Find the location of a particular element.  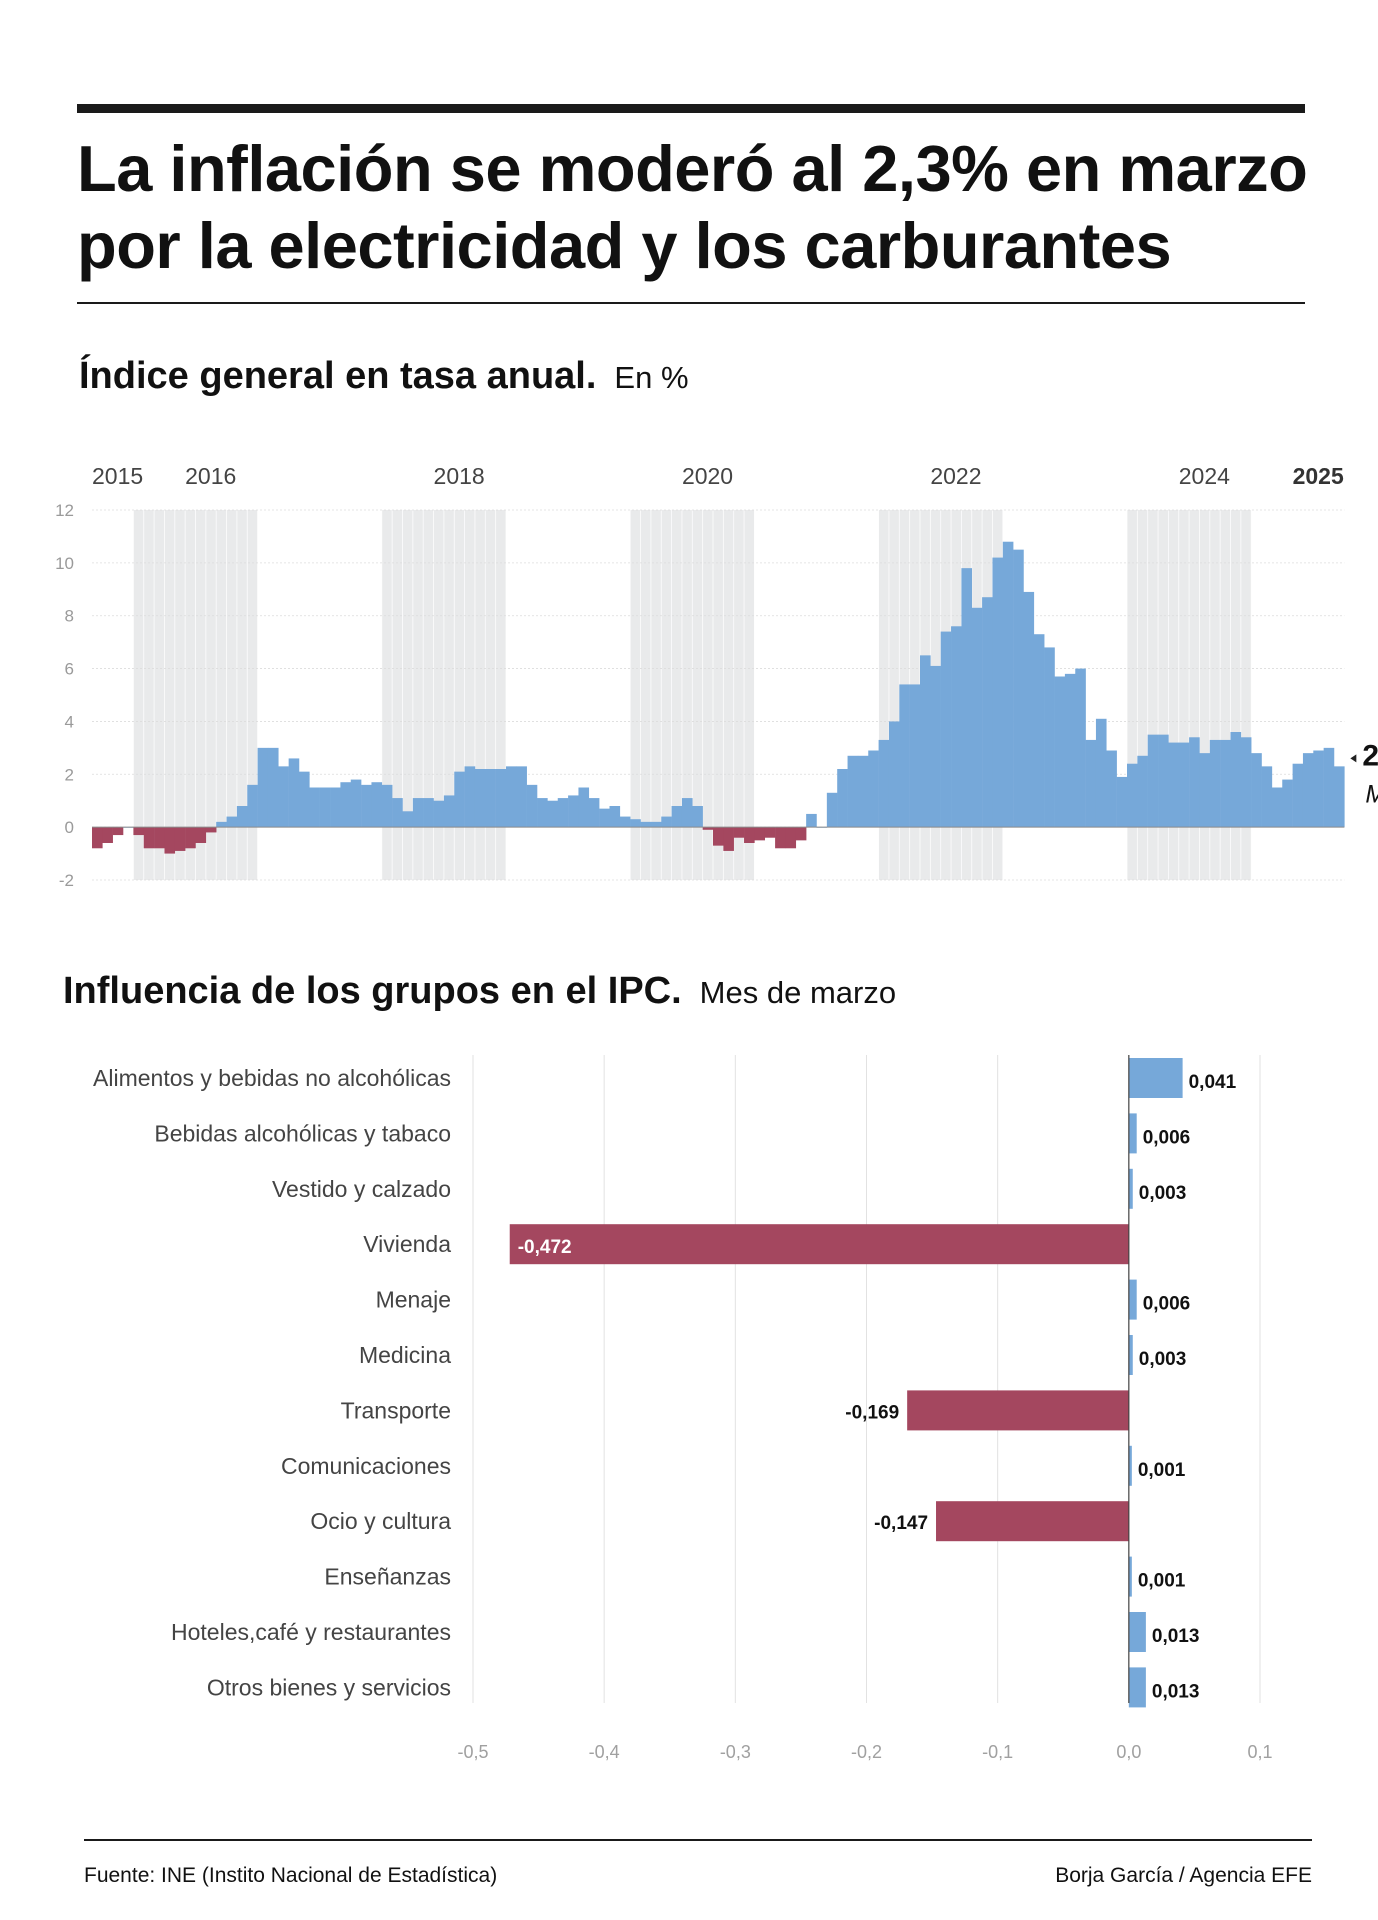

category-label: Transporte is located at coordinates (396, 1410).